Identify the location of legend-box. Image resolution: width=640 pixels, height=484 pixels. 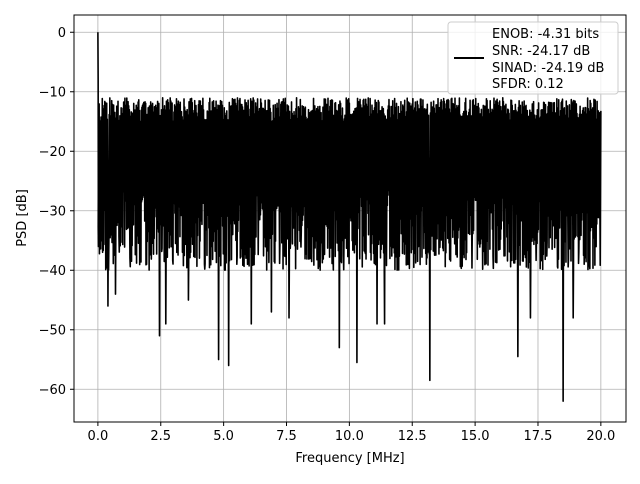
(533, 58).